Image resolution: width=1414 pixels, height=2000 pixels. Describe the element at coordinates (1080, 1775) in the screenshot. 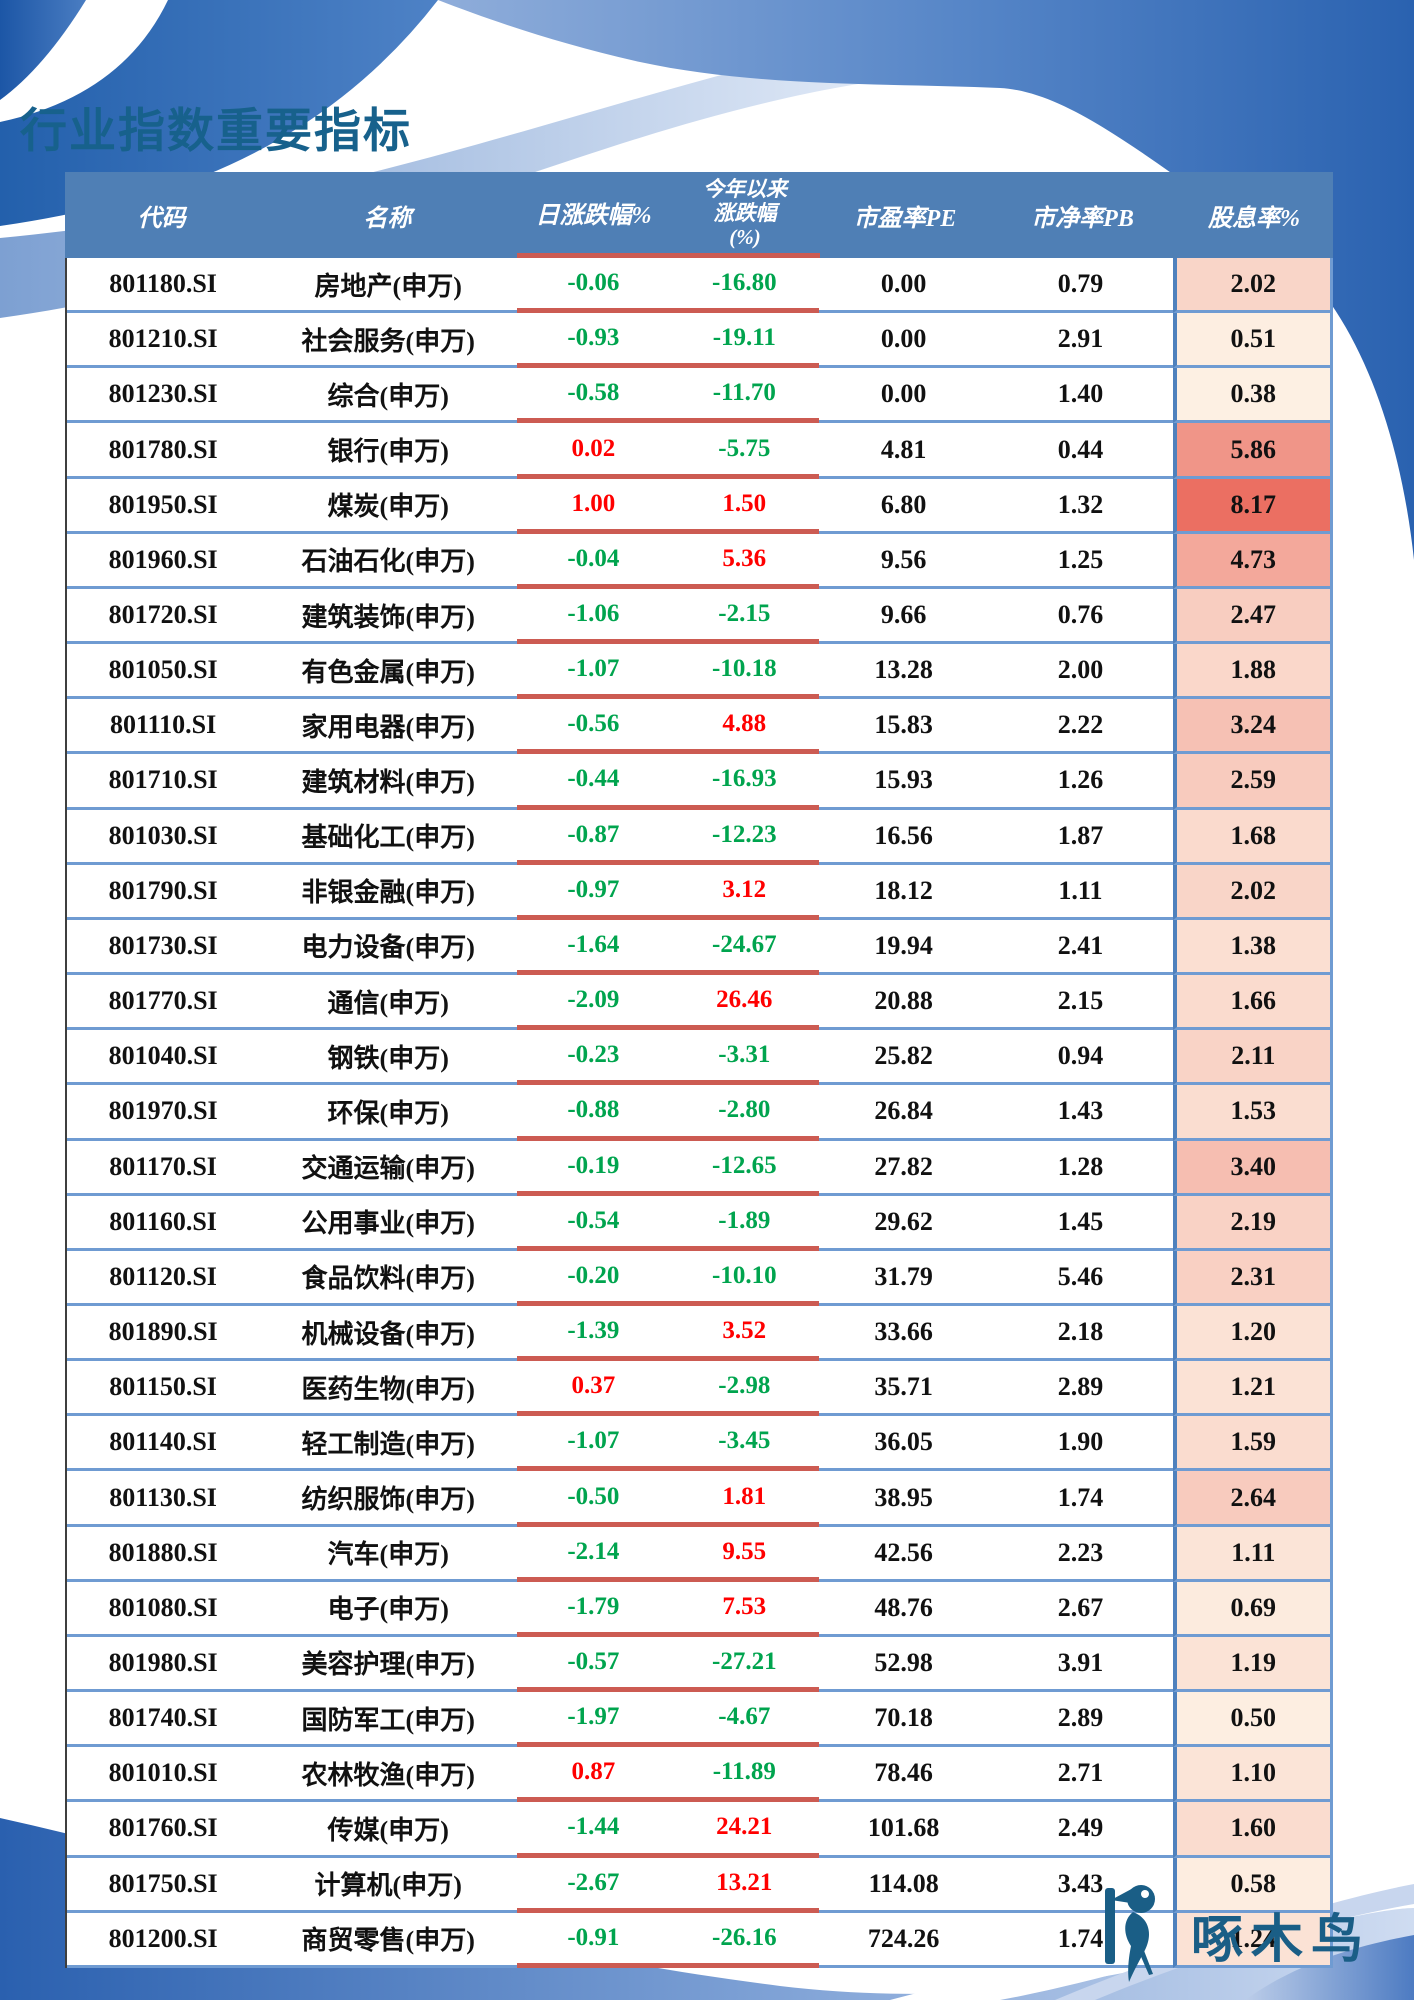

I see `cell-pb: 2.71` at that location.